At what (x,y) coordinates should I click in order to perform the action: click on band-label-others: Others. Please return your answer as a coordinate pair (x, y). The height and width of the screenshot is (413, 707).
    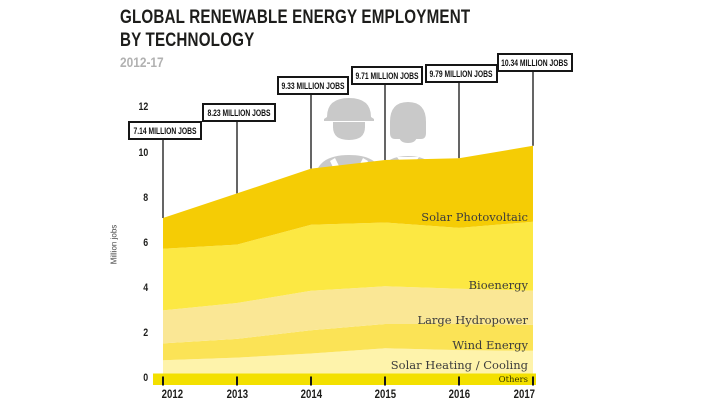
    Looking at the image, I should click on (513, 379).